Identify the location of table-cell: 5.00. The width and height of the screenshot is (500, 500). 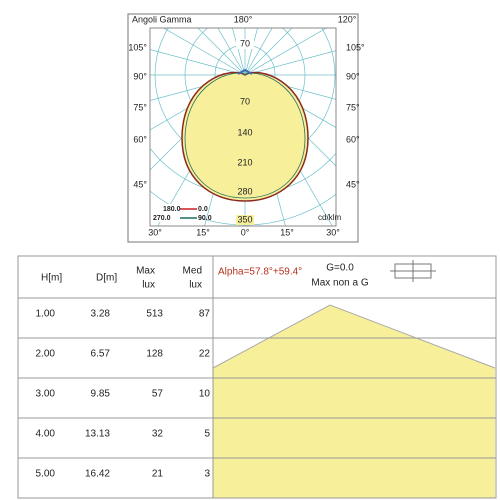
(46, 474).